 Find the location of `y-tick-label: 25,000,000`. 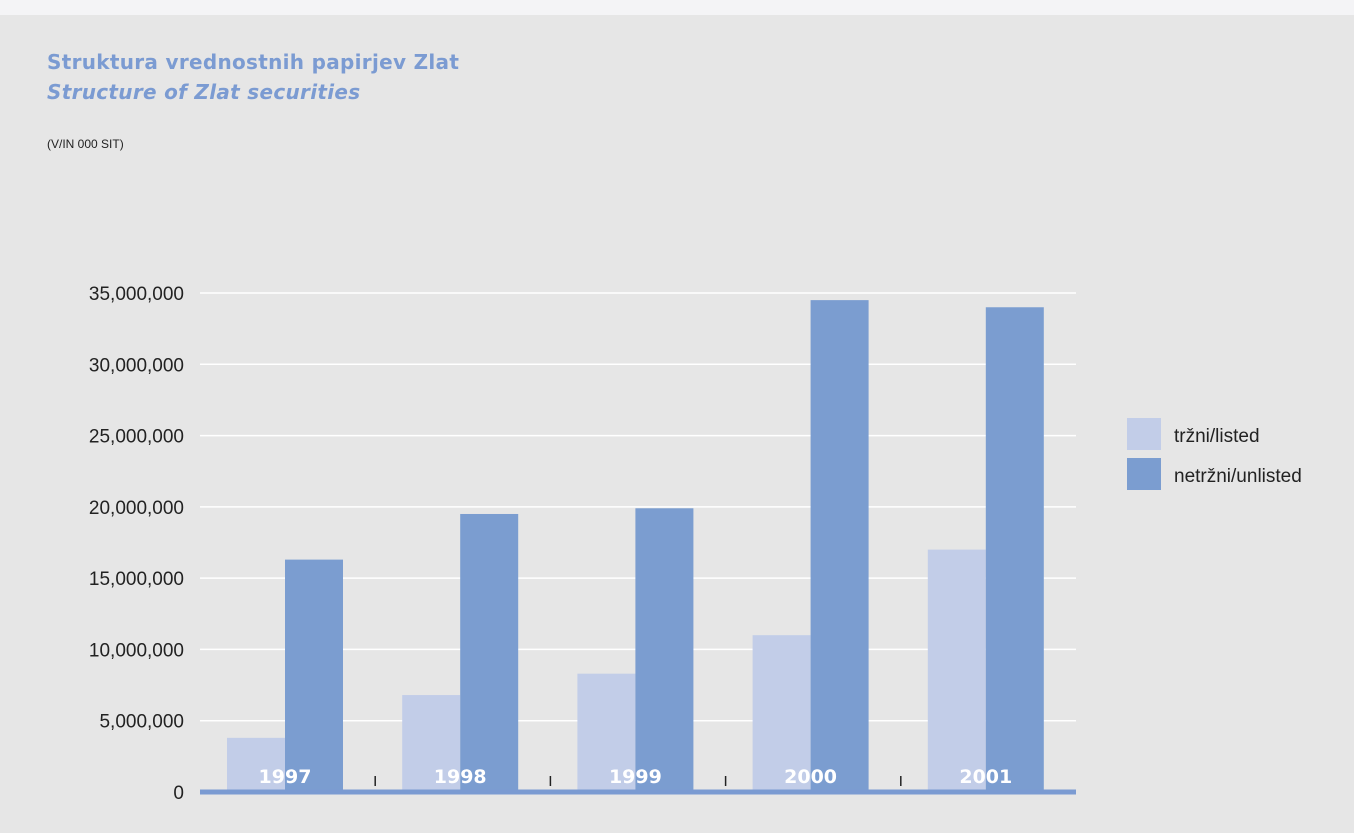

y-tick-label: 25,000,000 is located at coordinates (136, 437).